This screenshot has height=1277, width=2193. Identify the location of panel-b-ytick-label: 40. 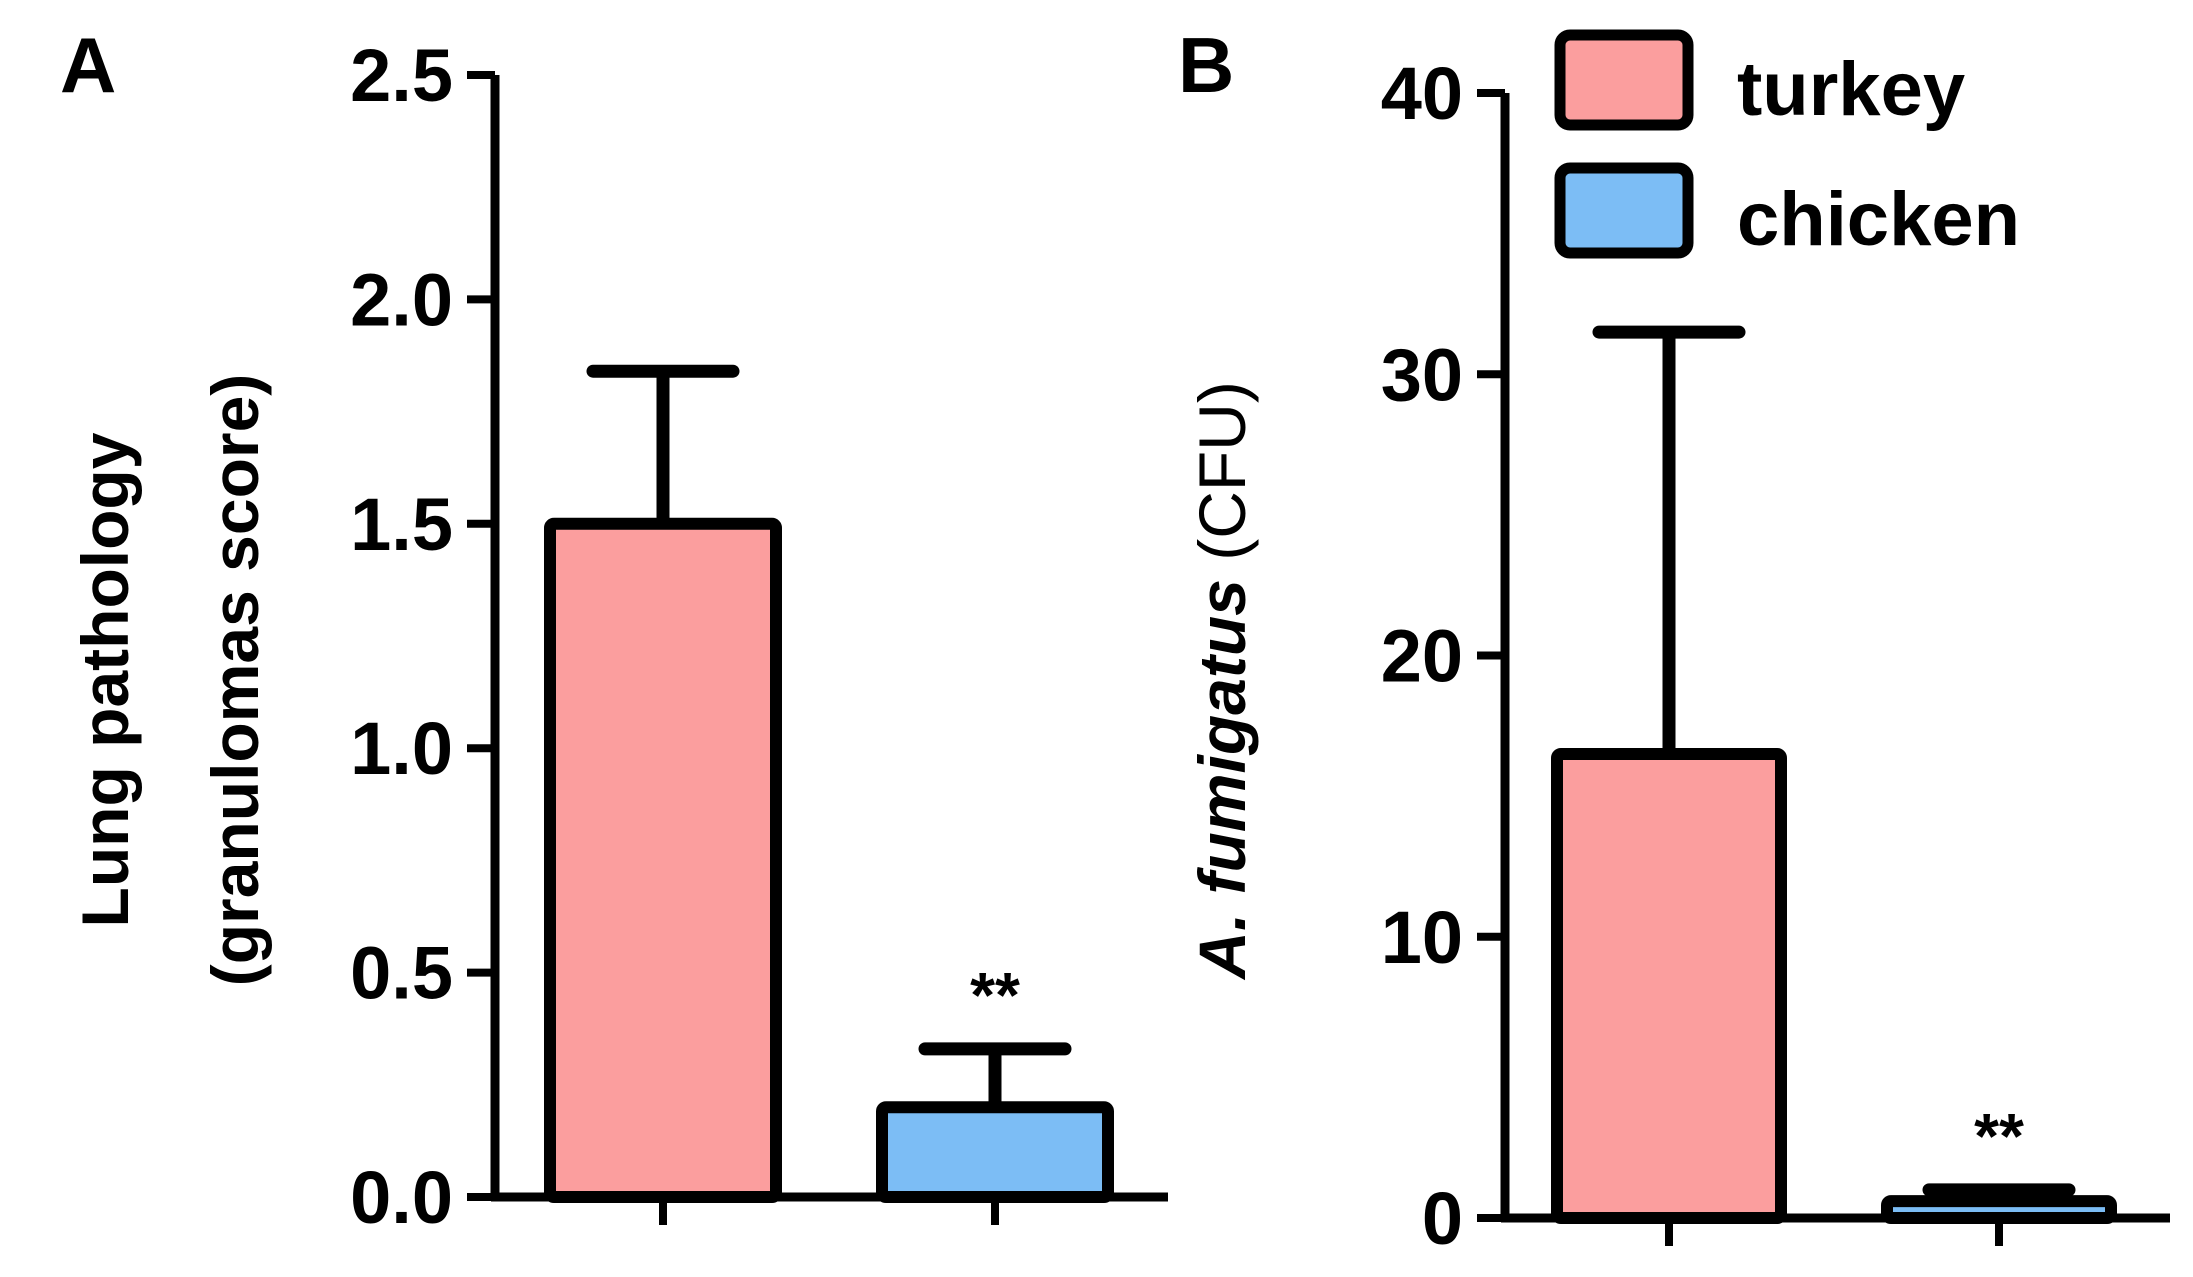
(1422, 93).